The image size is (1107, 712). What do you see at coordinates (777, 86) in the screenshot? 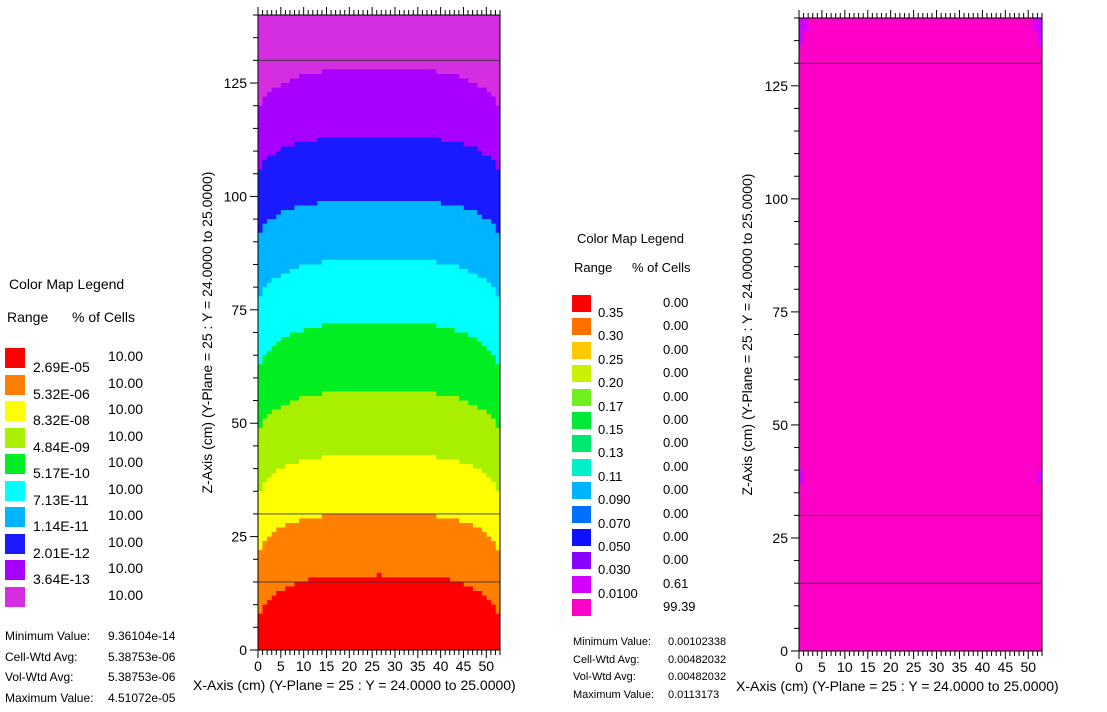
I see `y-tick-label: 125` at bounding box center [777, 86].